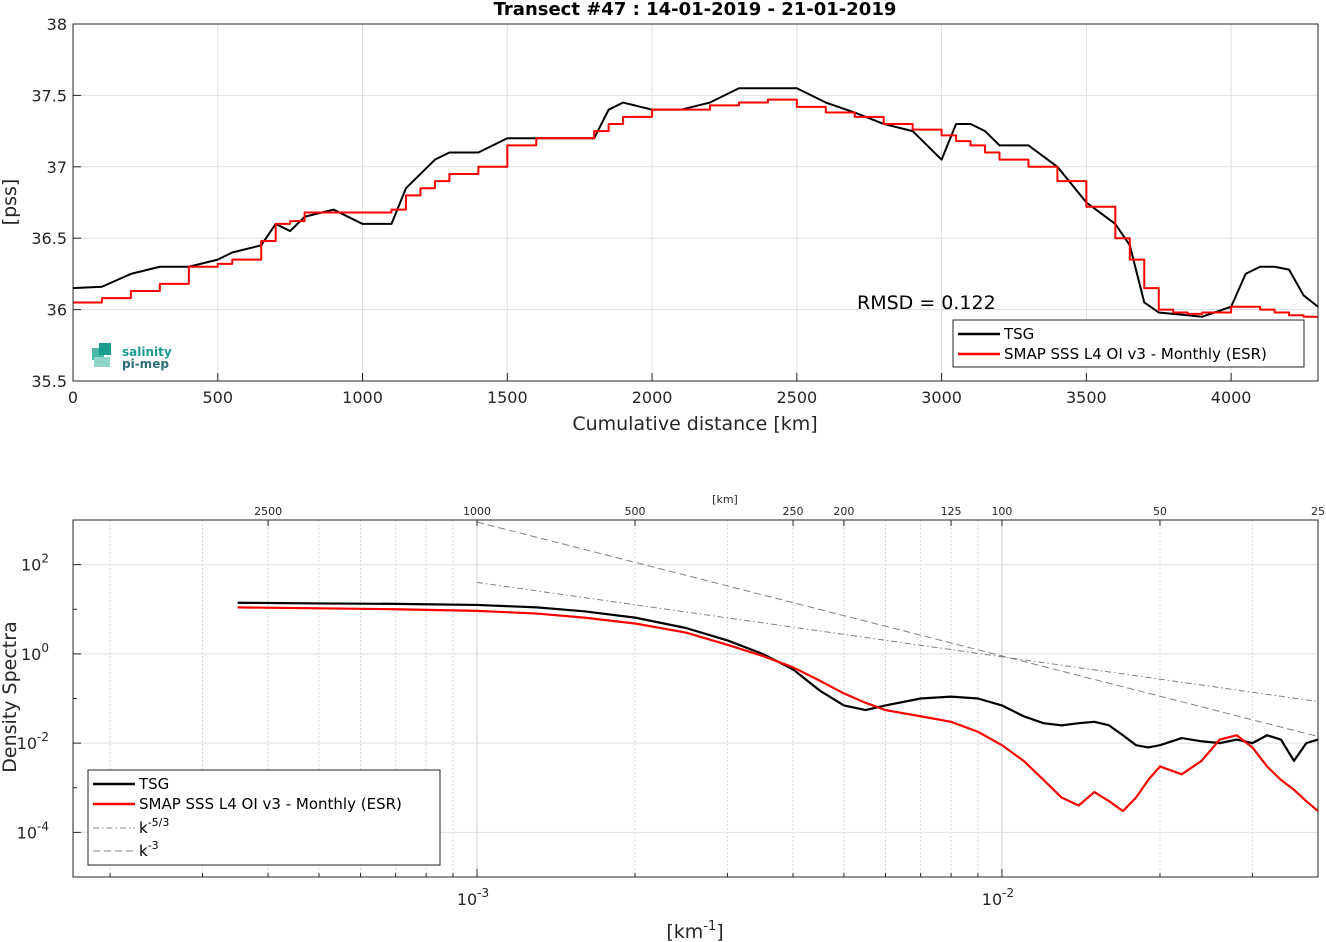 The width and height of the screenshot is (1326, 942). I want to click on spectra-top-tick-label: 500, so click(635, 511).